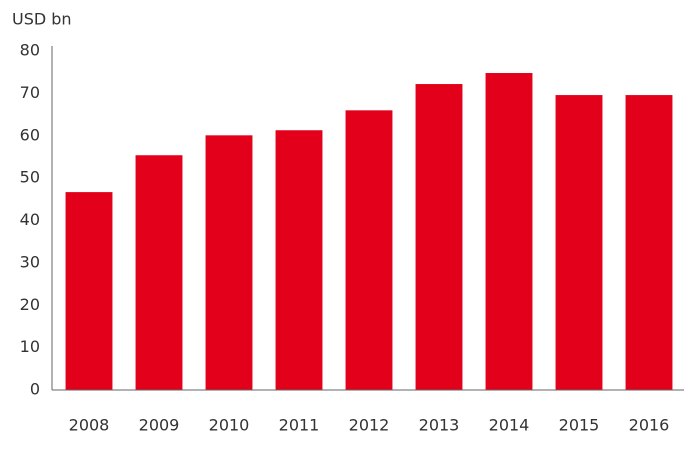  Describe the element at coordinates (229, 425) in the screenshot. I see `x-tick-label: 2010` at that location.